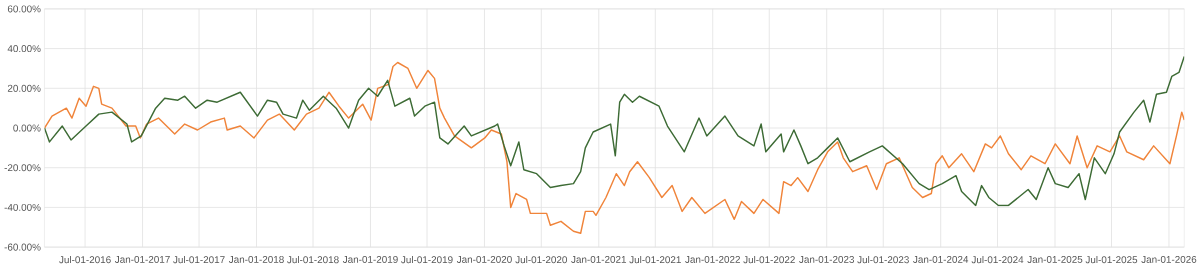 Image resolution: width=1200 pixels, height=274 pixels. What do you see at coordinates (599, 260) in the screenshot?
I see `x-tick-label: Jan-01-2021` at bounding box center [599, 260].